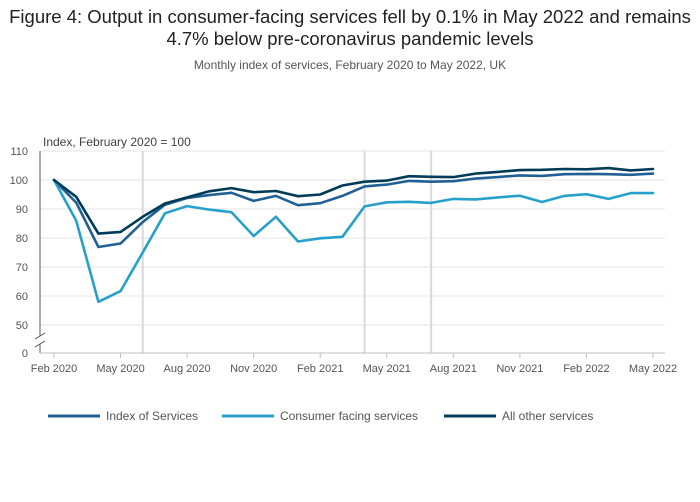  What do you see at coordinates (349, 416) in the screenshot?
I see `legend-label-consumer-facing-services: Consumer facing services` at bounding box center [349, 416].